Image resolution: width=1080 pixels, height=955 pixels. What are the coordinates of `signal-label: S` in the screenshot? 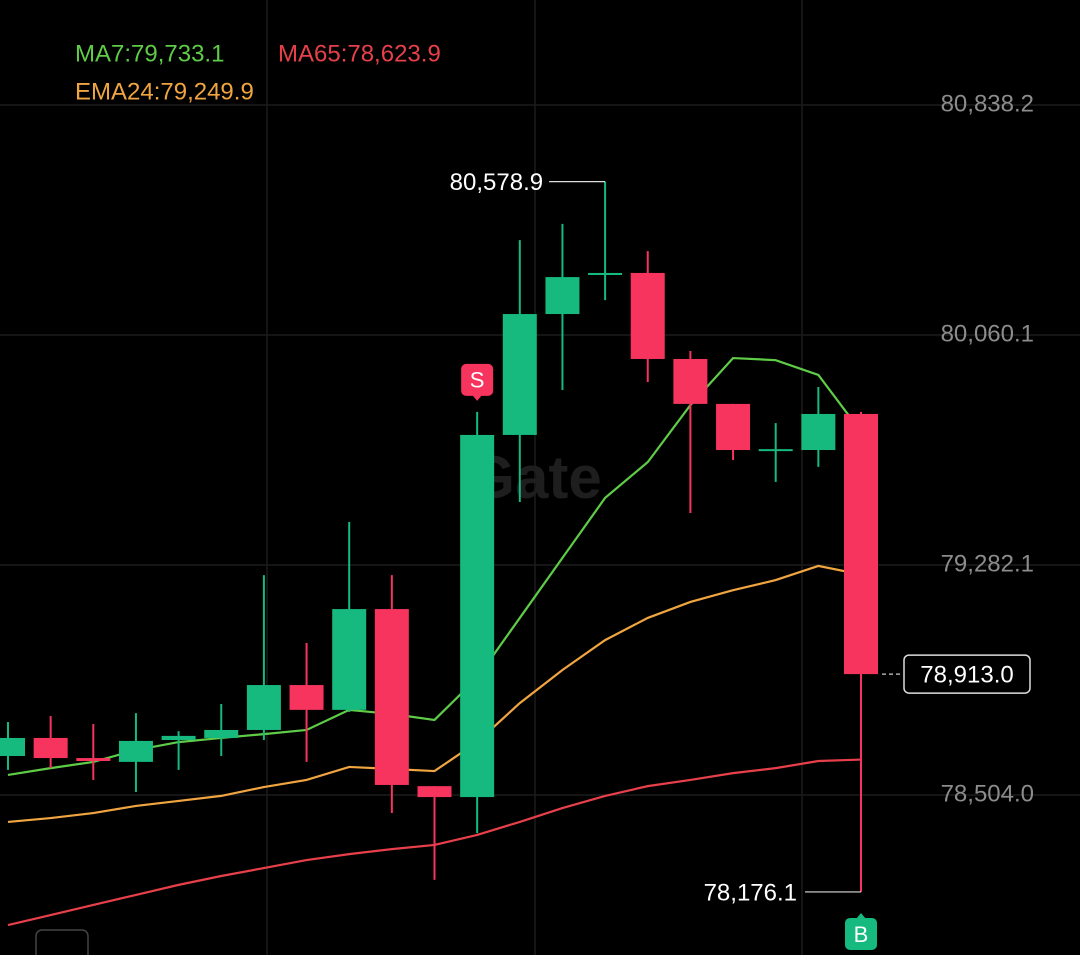 It's located at (477, 380).